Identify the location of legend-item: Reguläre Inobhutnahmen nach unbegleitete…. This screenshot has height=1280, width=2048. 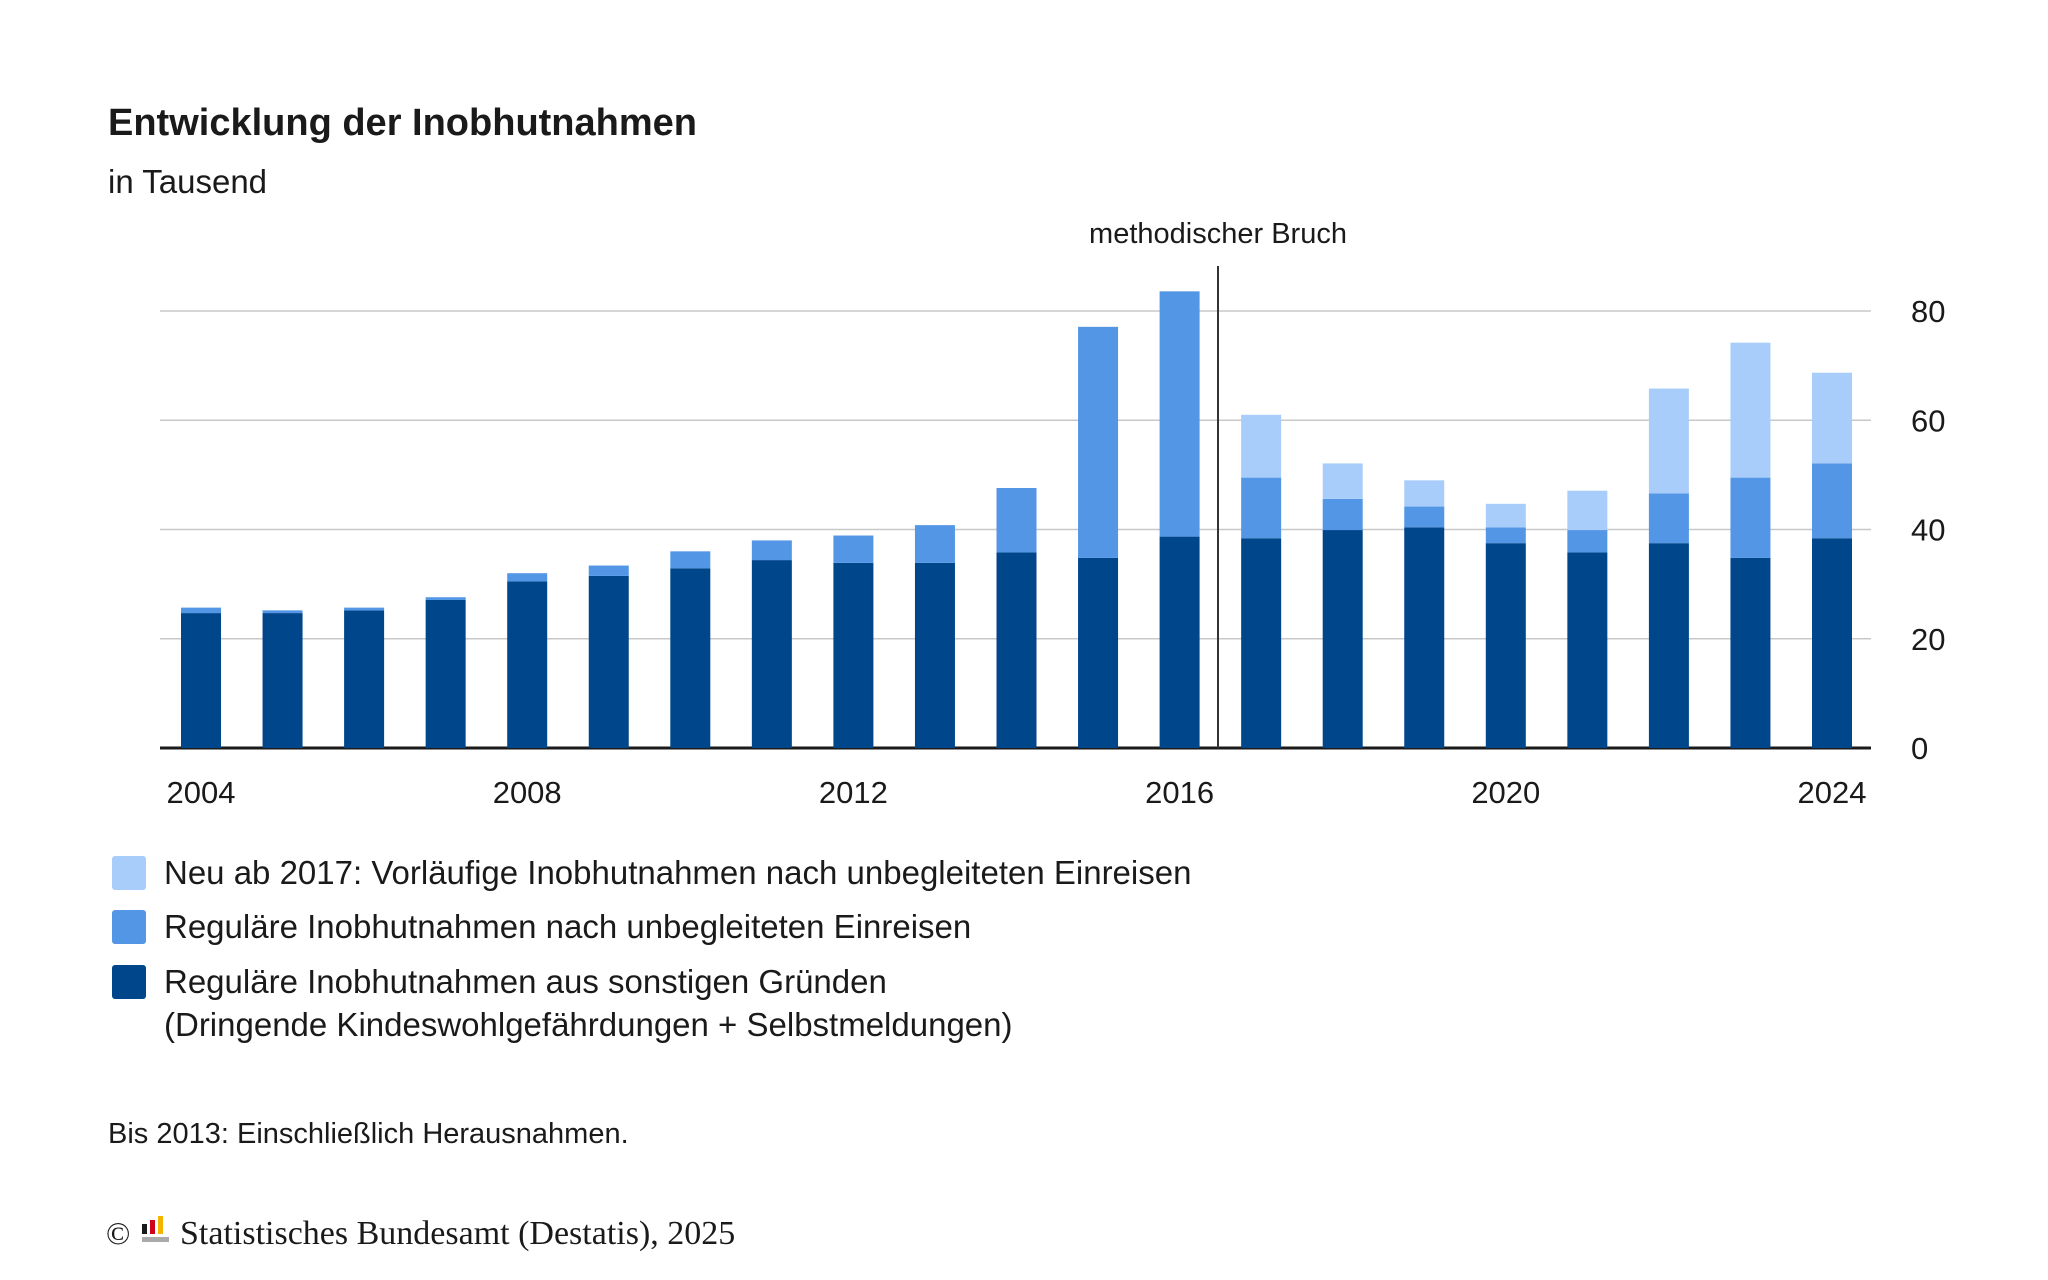
(541, 926).